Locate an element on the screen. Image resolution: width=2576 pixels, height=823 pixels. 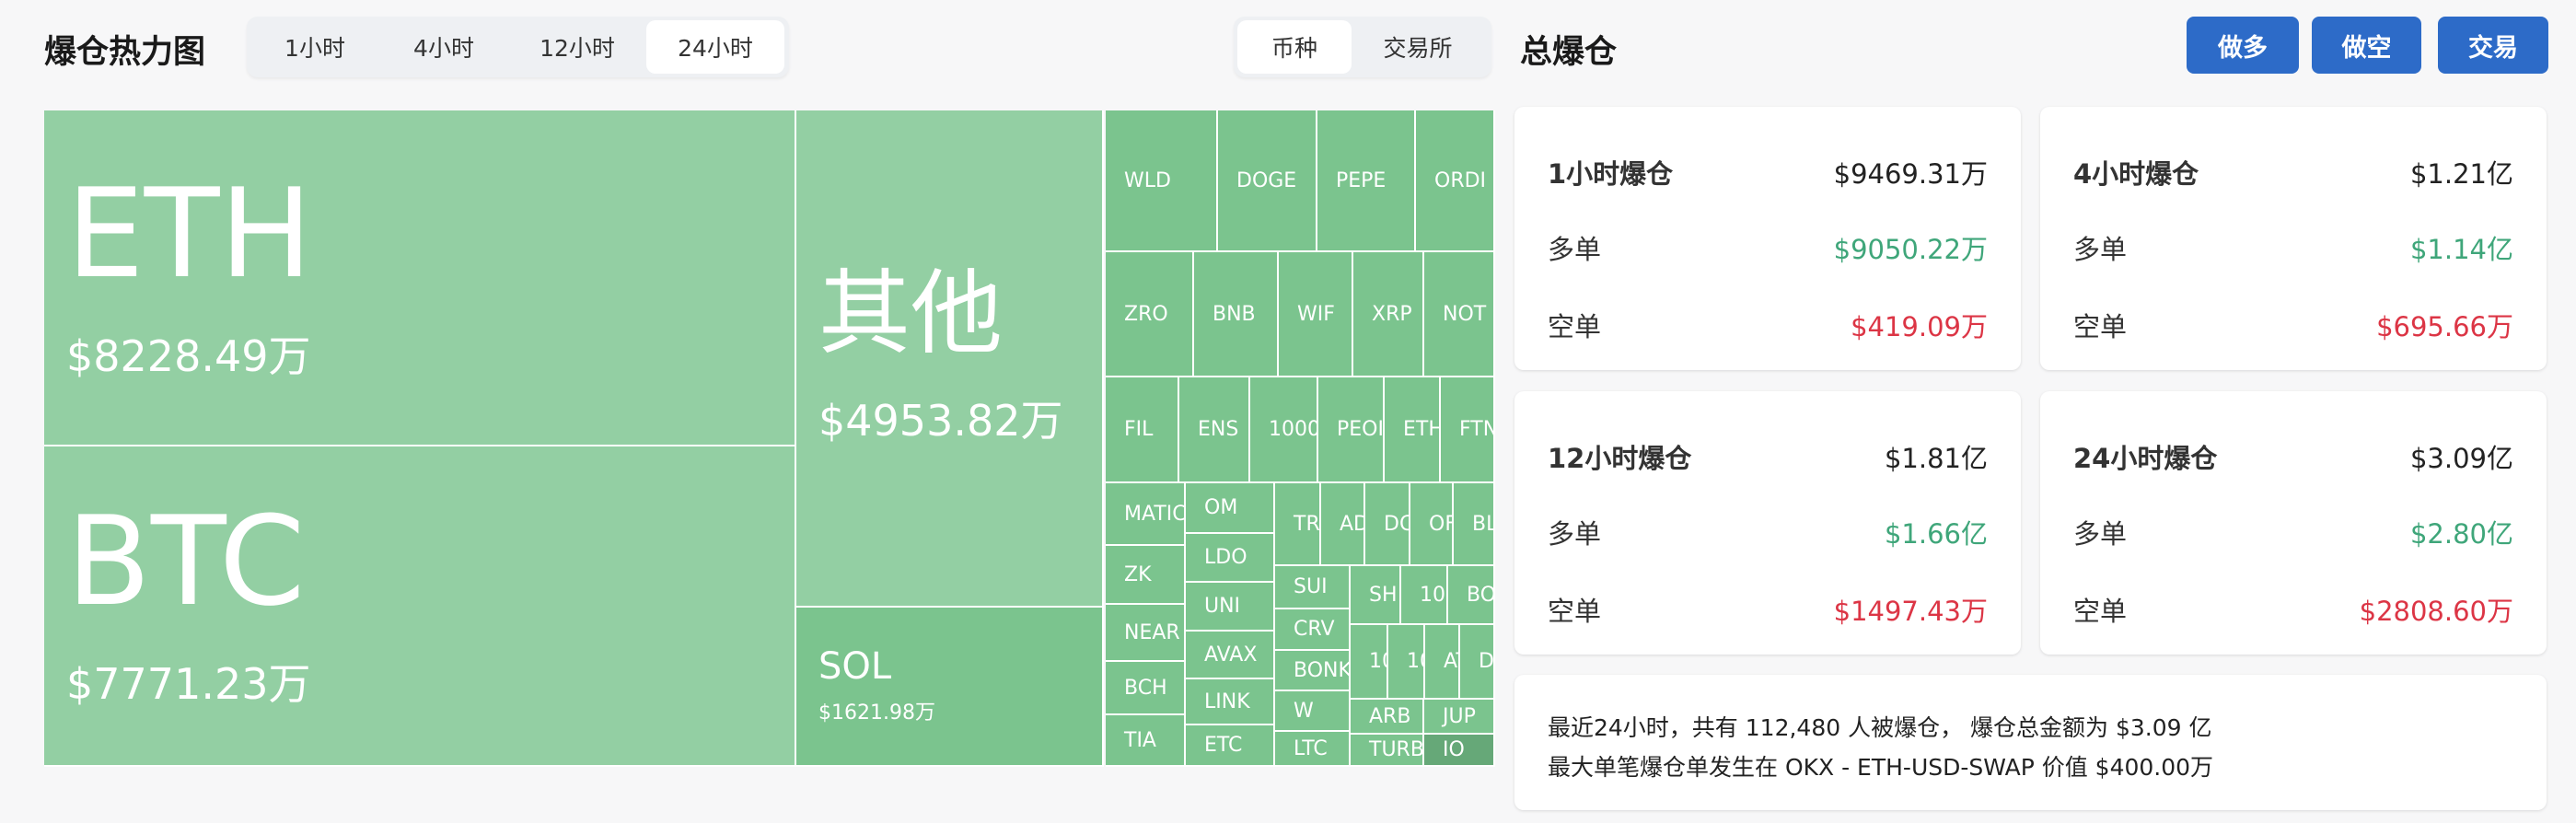
treemap-cell: NEAR is located at coordinates (1146, 633).